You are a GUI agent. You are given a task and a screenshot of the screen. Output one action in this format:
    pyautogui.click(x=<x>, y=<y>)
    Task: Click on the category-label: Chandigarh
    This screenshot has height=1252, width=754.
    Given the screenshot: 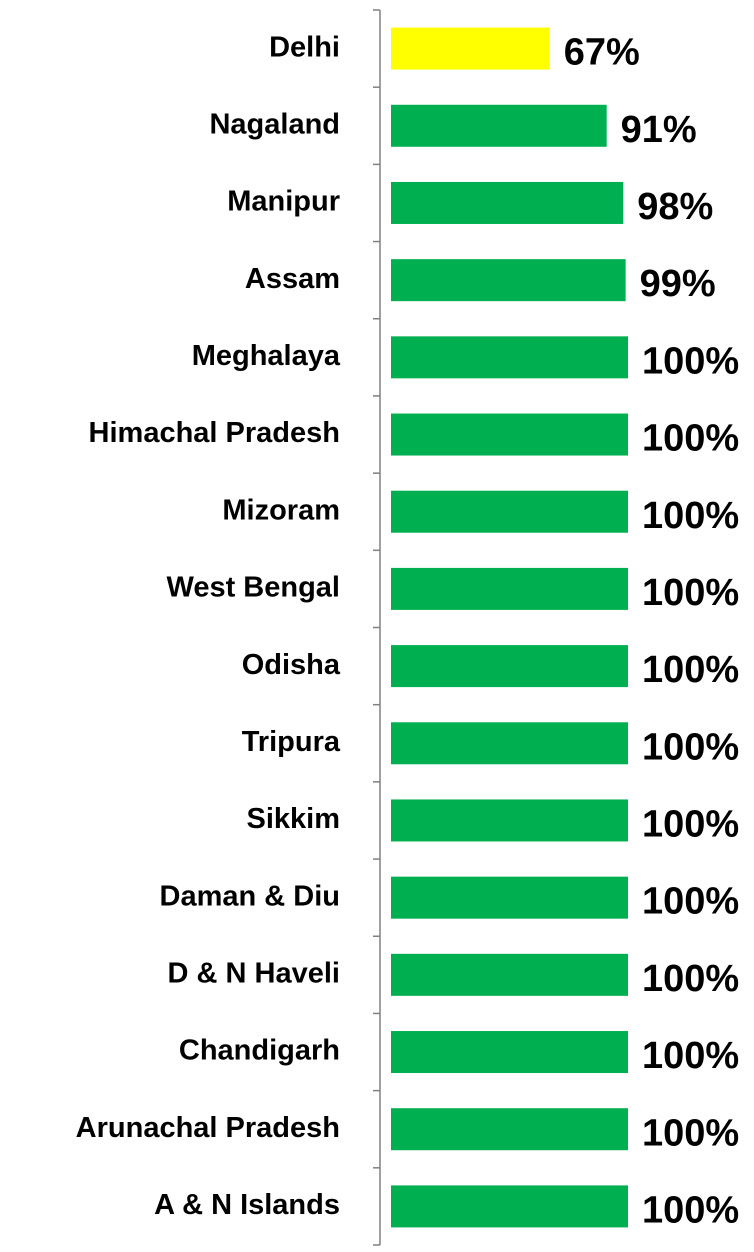 What is the action you would take?
    pyautogui.click(x=259, y=1051)
    